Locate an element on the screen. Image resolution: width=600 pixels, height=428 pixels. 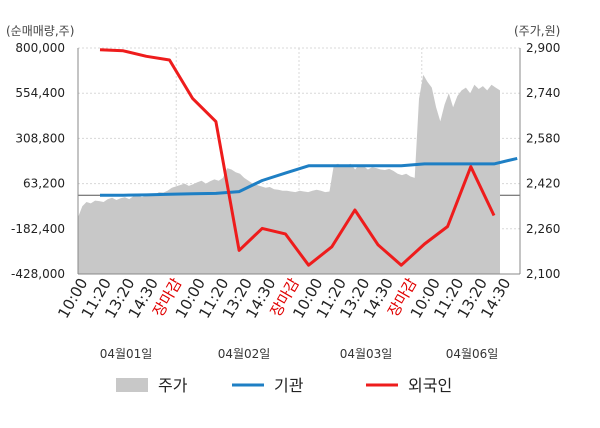
legend-label: 외국인 is located at coordinates (430, 385).